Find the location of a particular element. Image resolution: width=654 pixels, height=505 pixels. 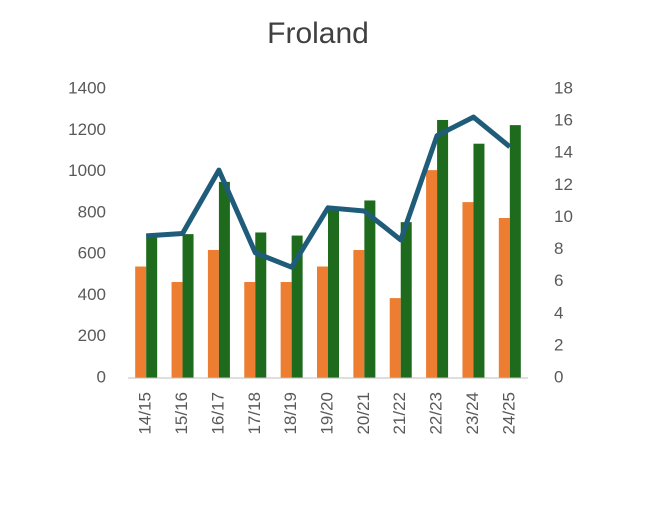

x-tick-label: 18/19 is located at coordinates (290, 413).